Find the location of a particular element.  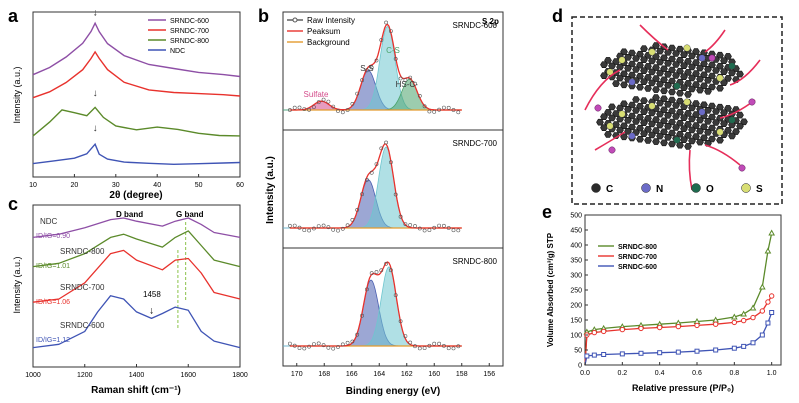

atom-legend-label-s: S is located at coordinates (759, 189).